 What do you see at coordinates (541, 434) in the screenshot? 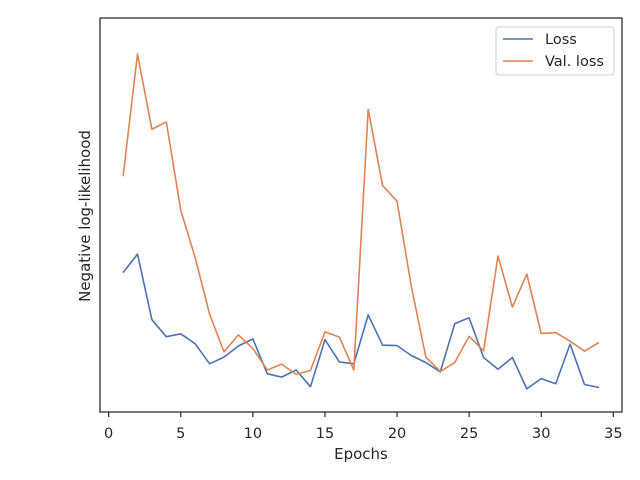
I see `x-tick-label: 30` at bounding box center [541, 434].